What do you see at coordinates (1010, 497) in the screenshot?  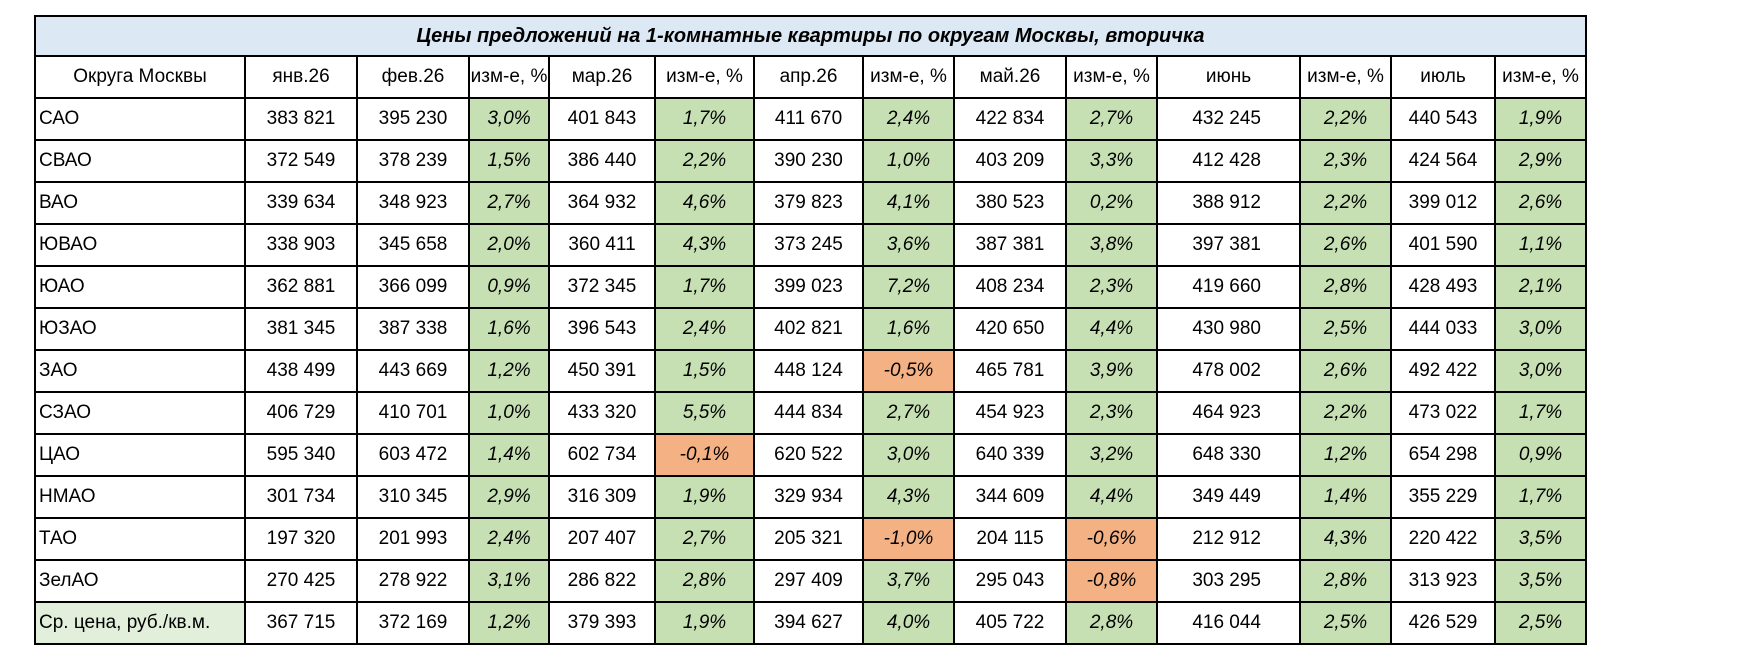 I see `price-cell: 344 609` at bounding box center [1010, 497].